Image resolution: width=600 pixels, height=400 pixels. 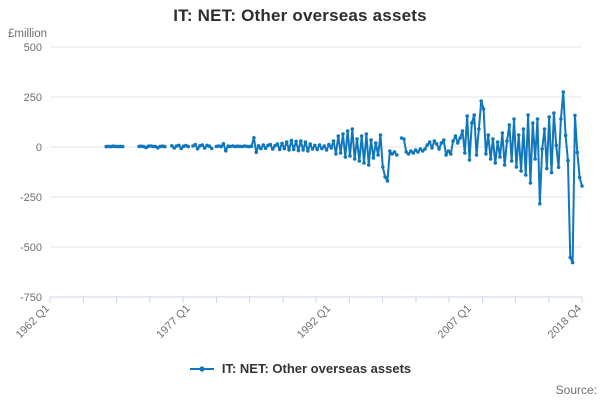 What do you see at coordinates (300, 15) in the screenshot?
I see `chart-title: IT: NET: Other overseas assets` at bounding box center [300, 15].